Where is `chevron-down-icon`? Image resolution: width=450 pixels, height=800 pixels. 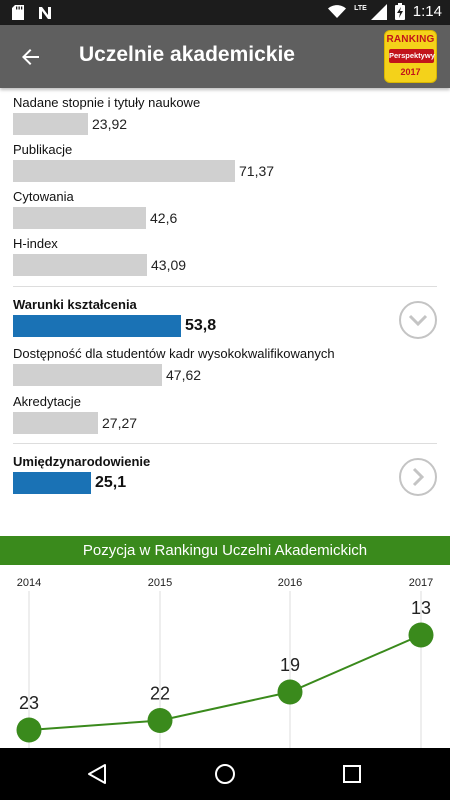 chevron-down-icon is located at coordinates (418, 320).